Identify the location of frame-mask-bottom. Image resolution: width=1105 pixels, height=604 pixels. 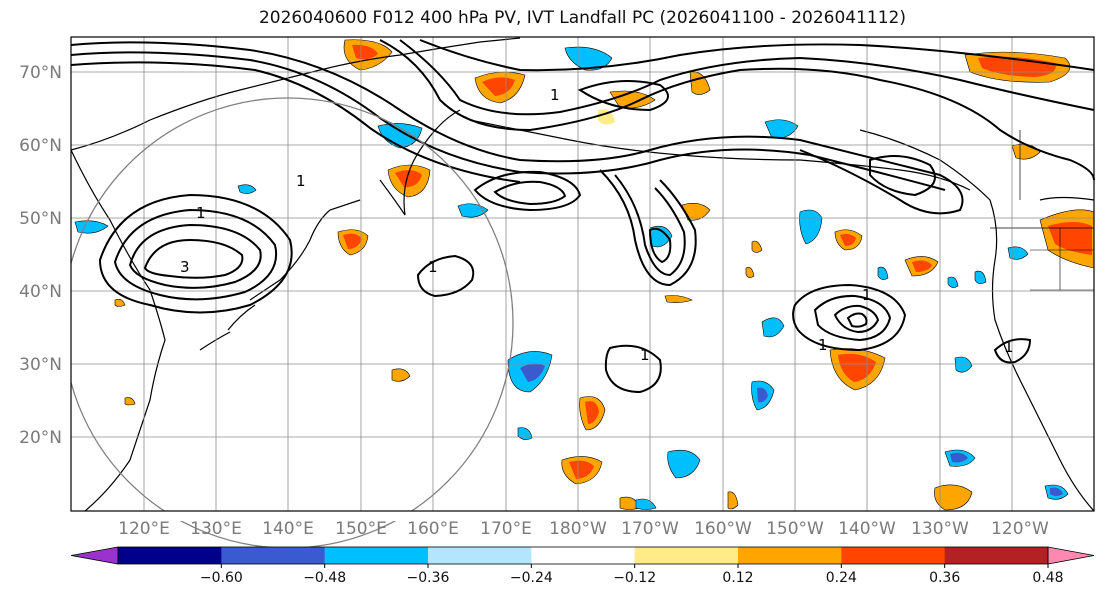
(582, 516).